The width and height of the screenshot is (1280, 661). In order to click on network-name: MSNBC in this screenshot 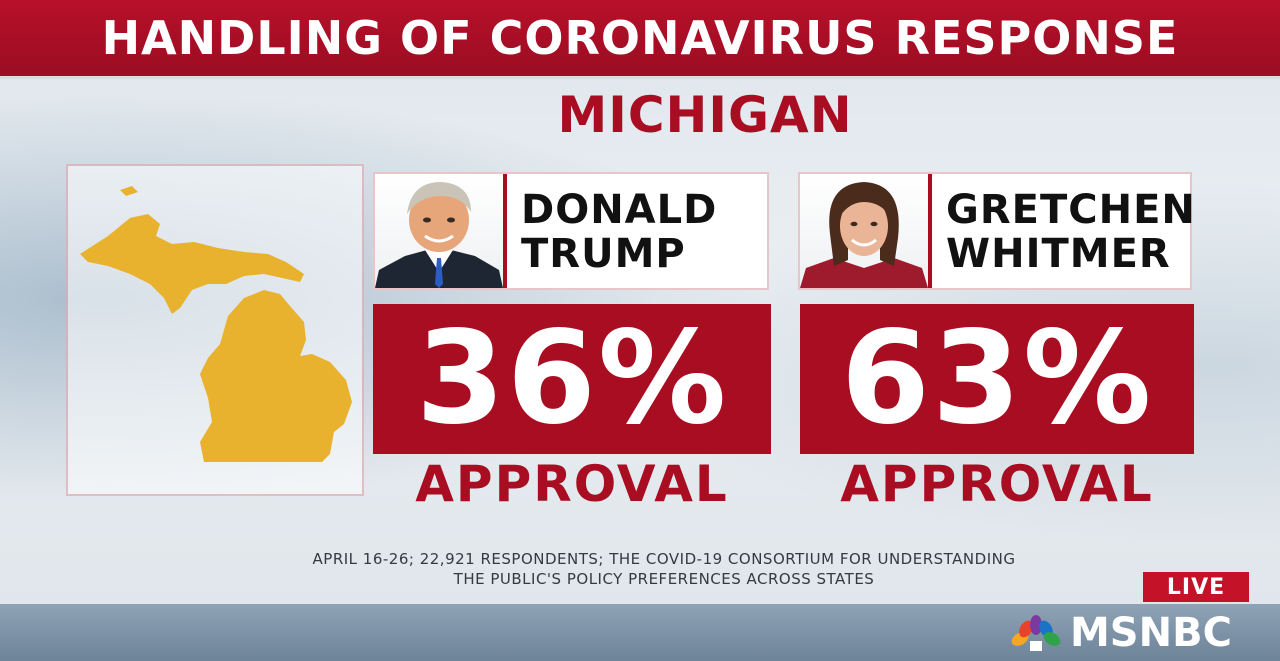, I will do `click(1151, 633)`.